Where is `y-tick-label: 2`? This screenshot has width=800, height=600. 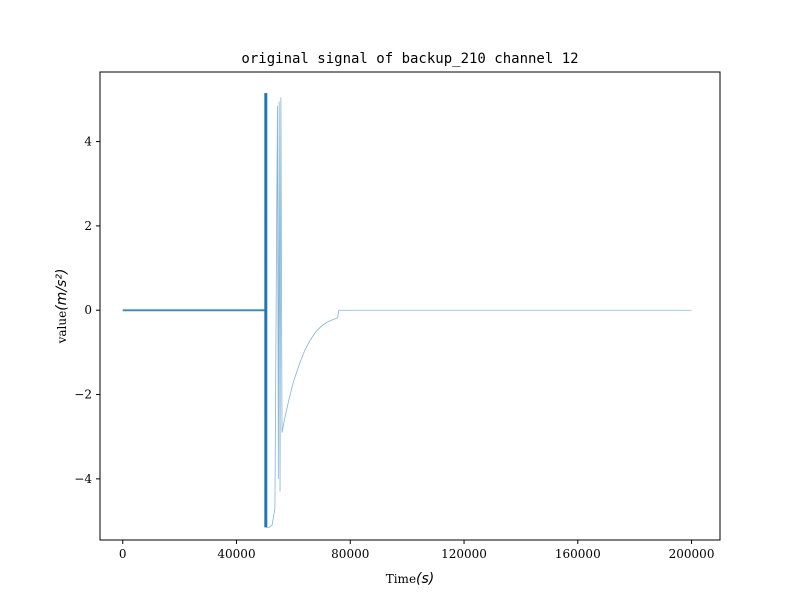 y-tick-label: 2 is located at coordinates (88, 226).